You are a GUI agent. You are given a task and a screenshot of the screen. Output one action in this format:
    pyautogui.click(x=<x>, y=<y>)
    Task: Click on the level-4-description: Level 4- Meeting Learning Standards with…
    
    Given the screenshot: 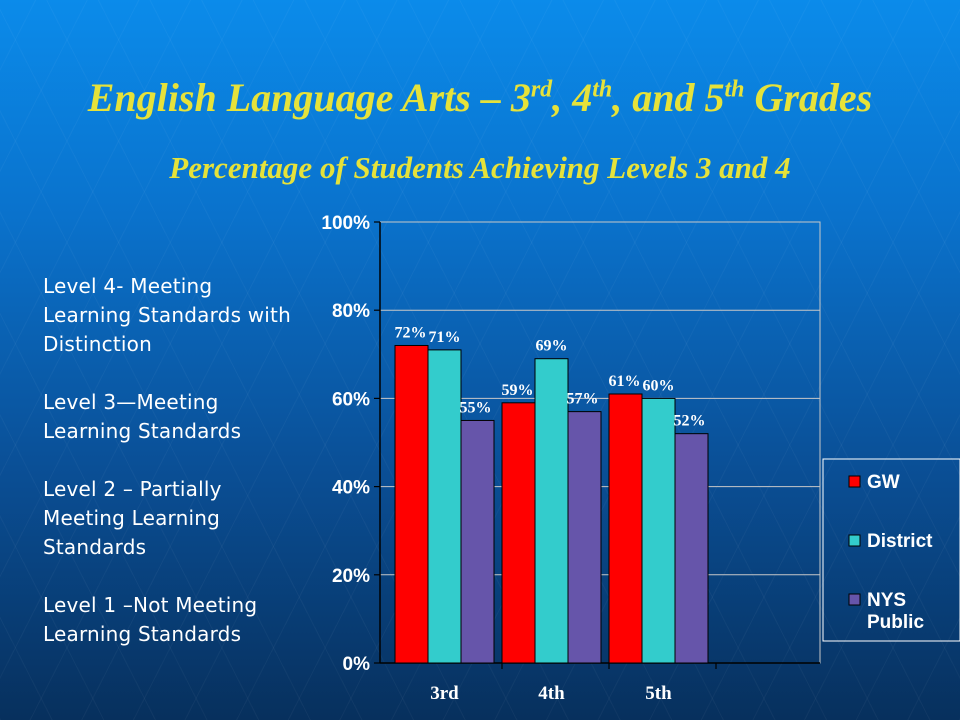 What is the action you would take?
    pyautogui.click(x=167, y=315)
    